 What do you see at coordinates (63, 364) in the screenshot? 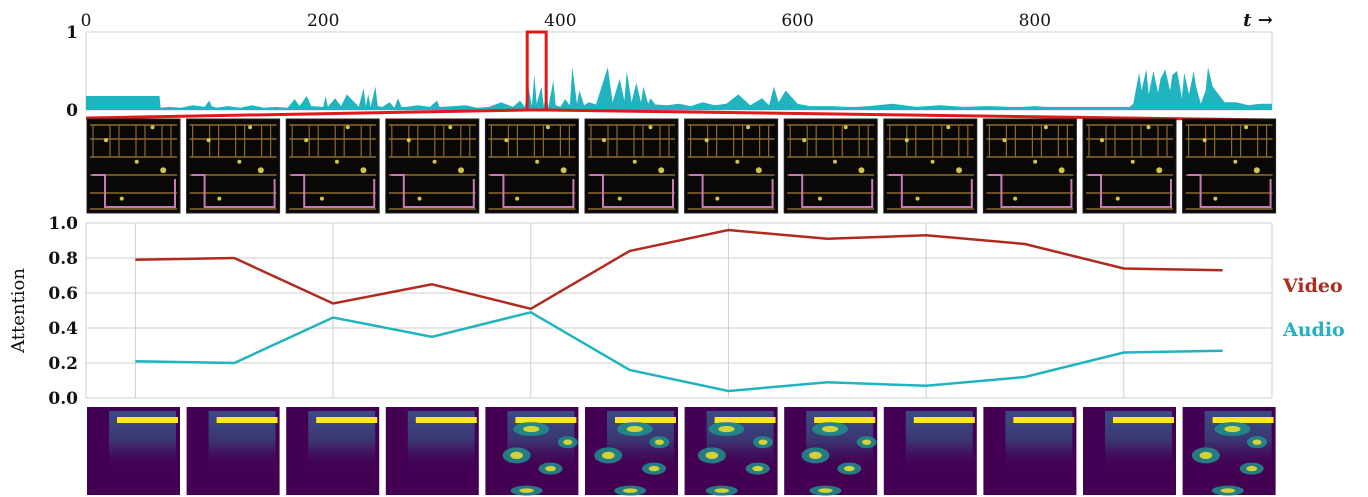
I see `y-tick-label: 0.2` at bounding box center [63, 364].